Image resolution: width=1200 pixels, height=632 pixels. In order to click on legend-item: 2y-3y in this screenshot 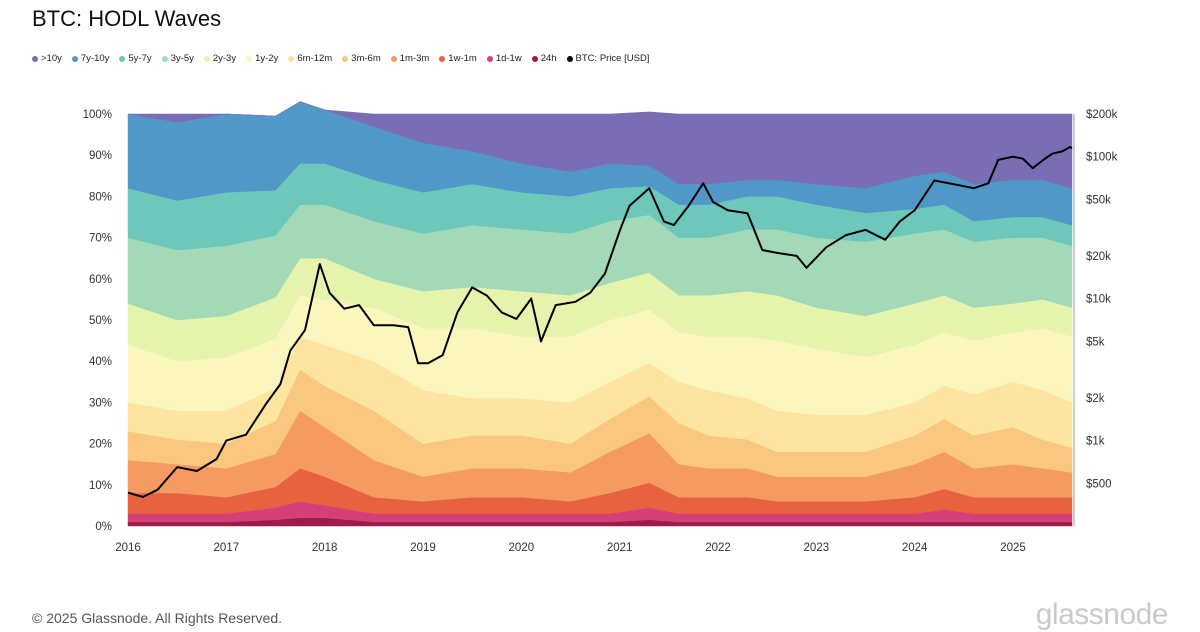, I will do `click(220, 58)`.